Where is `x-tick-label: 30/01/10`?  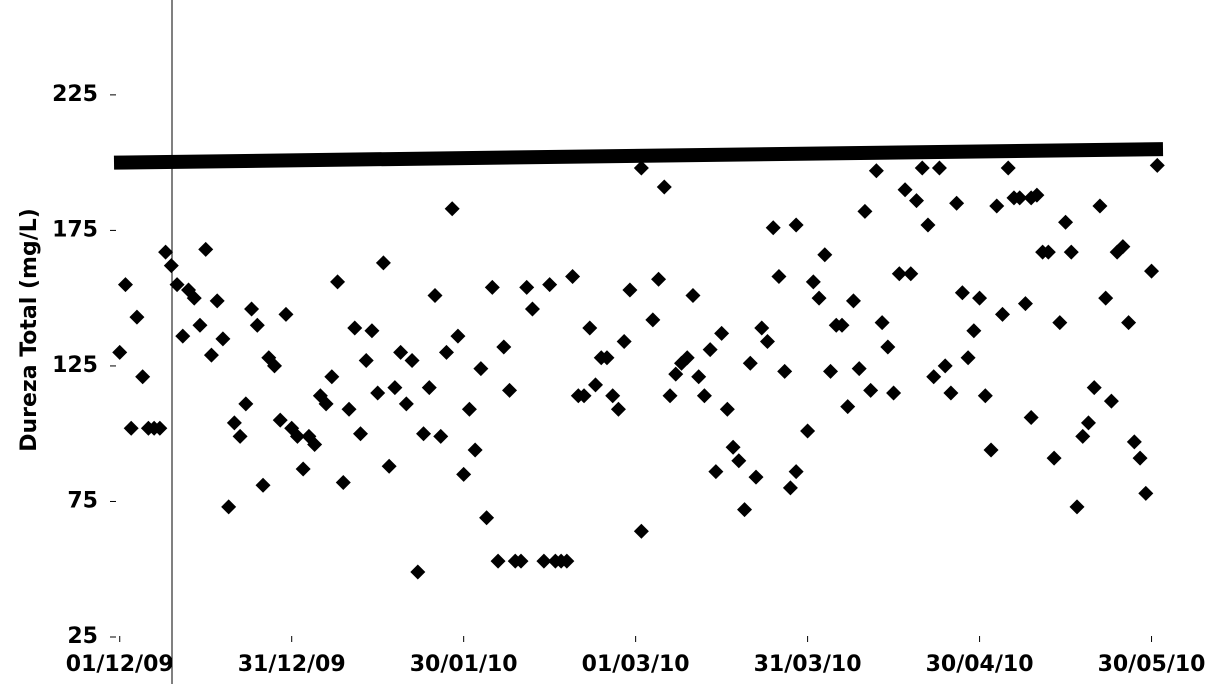 x-tick-label: 30/01/10 is located at coordinates (464, 664).